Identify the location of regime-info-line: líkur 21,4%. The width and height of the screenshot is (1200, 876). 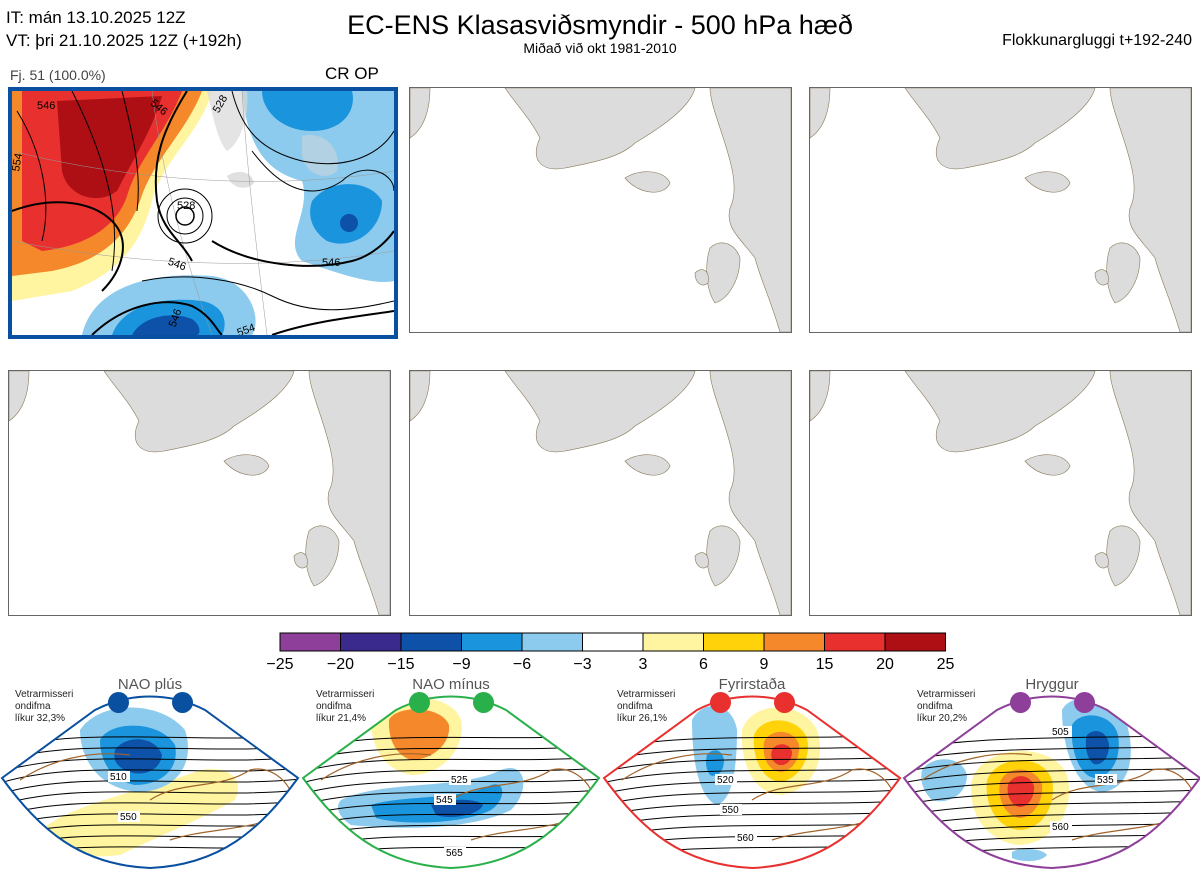
(341, 718).